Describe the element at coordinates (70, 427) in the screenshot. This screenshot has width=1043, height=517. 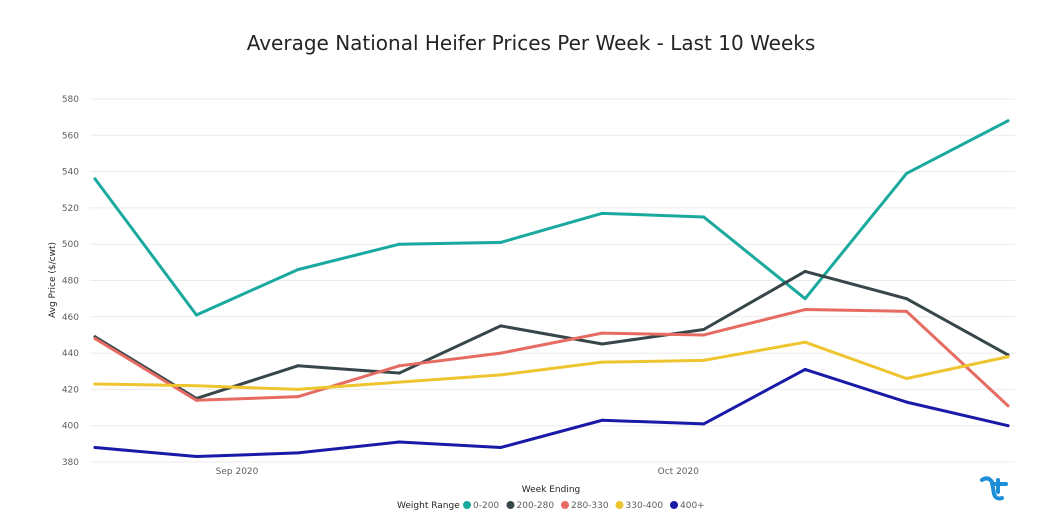
I see `y-tick-label: 400` at that location.